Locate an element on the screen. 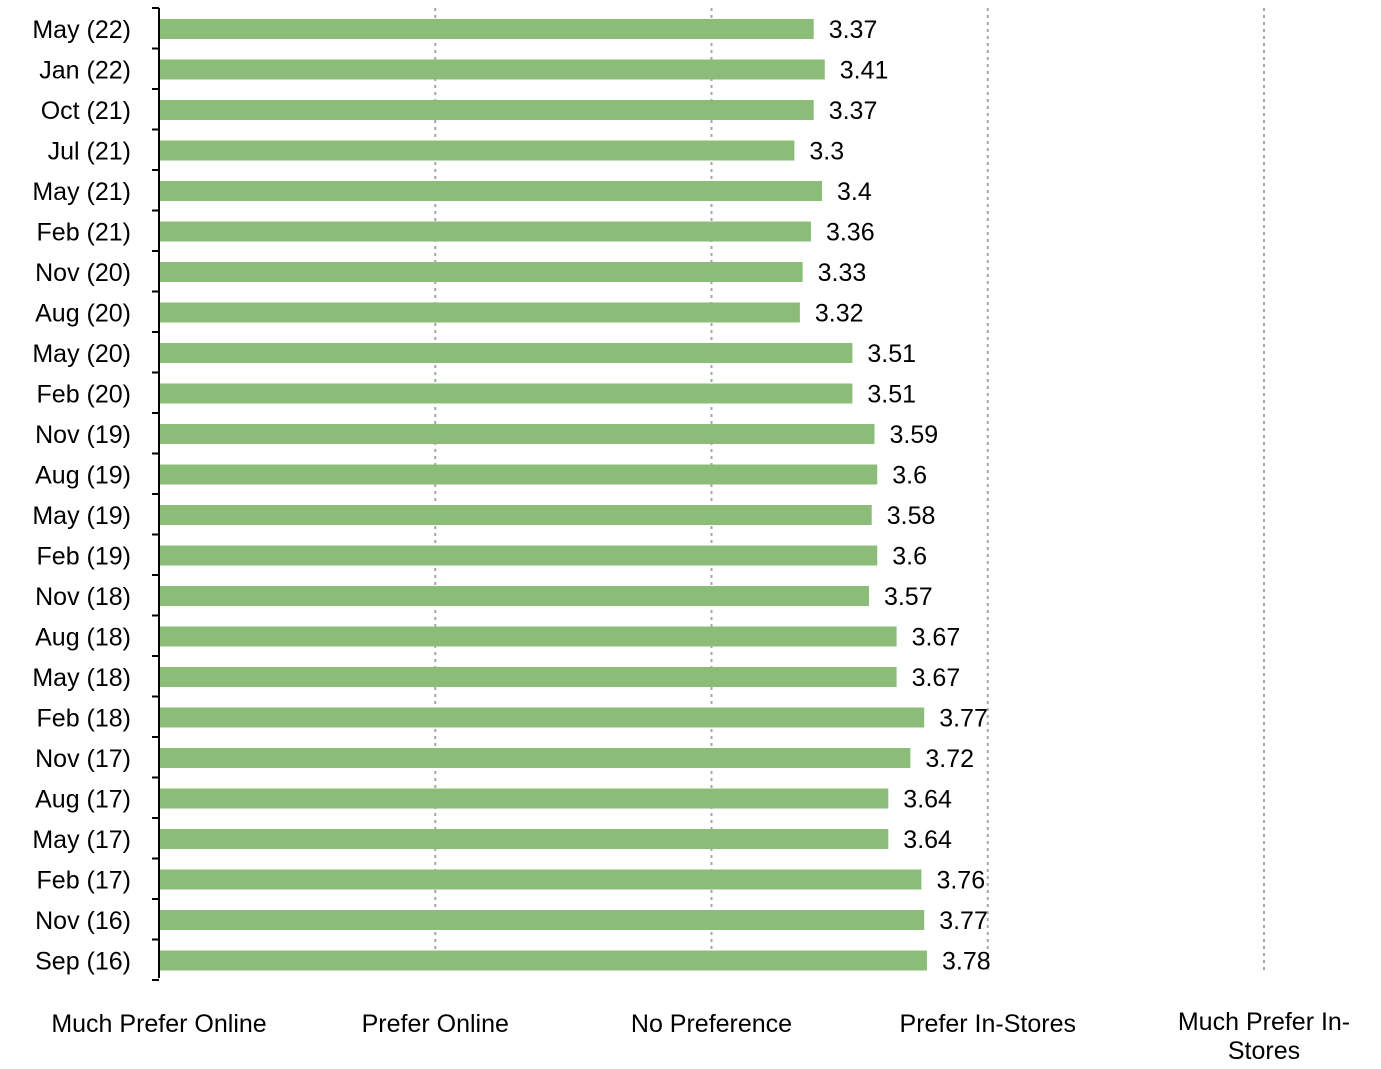 This screenshot has height=1069, width=1381. category-label: May (21) is located at coordinates (81, 192).